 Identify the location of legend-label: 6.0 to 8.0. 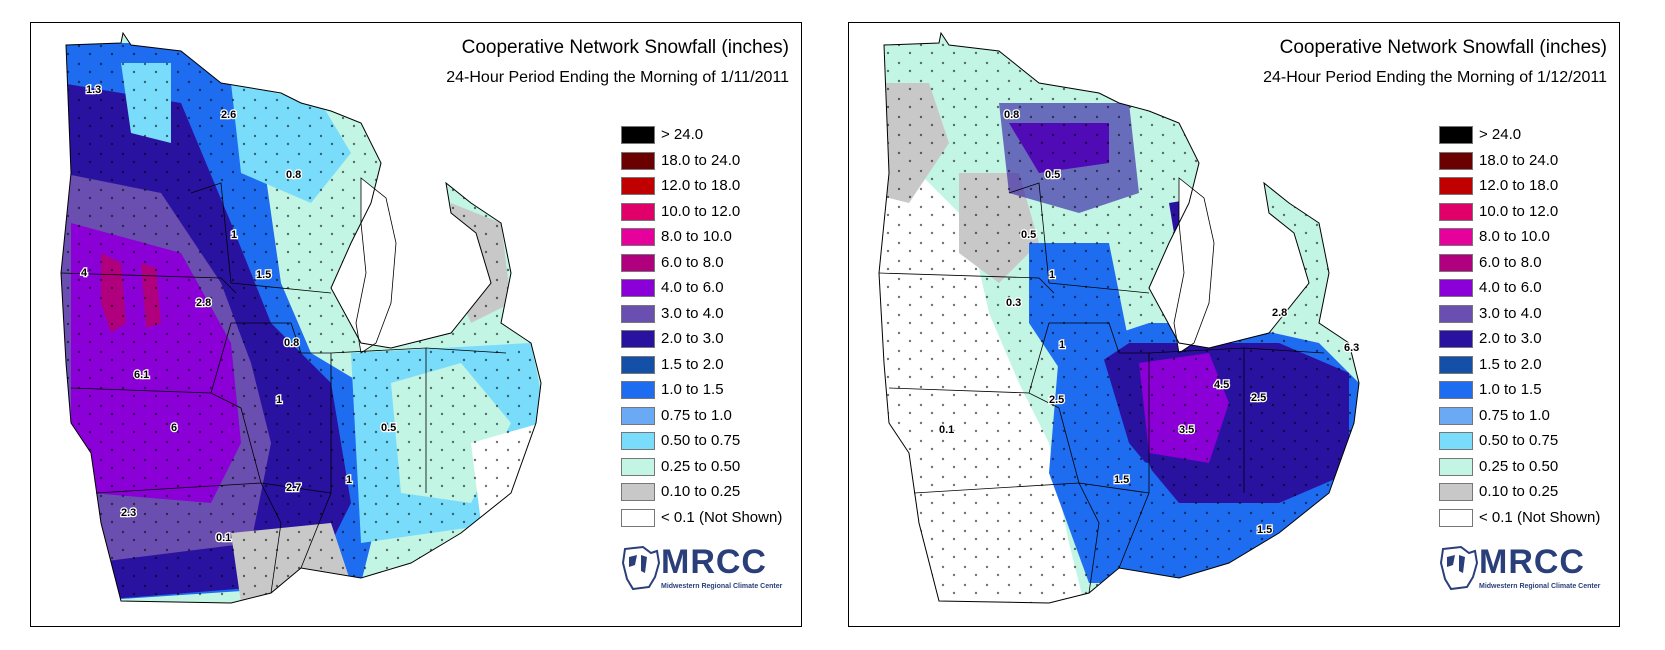
(1510, 262).